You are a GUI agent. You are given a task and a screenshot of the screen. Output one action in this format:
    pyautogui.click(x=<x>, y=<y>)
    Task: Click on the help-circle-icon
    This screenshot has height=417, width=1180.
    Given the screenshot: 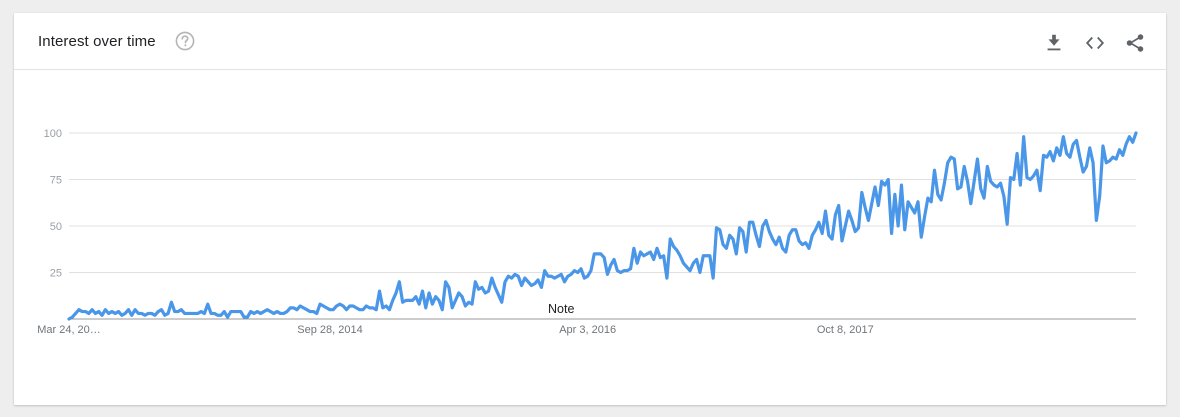 What is the action you would take?
    pyautogui.click(x=185, y=41)
    